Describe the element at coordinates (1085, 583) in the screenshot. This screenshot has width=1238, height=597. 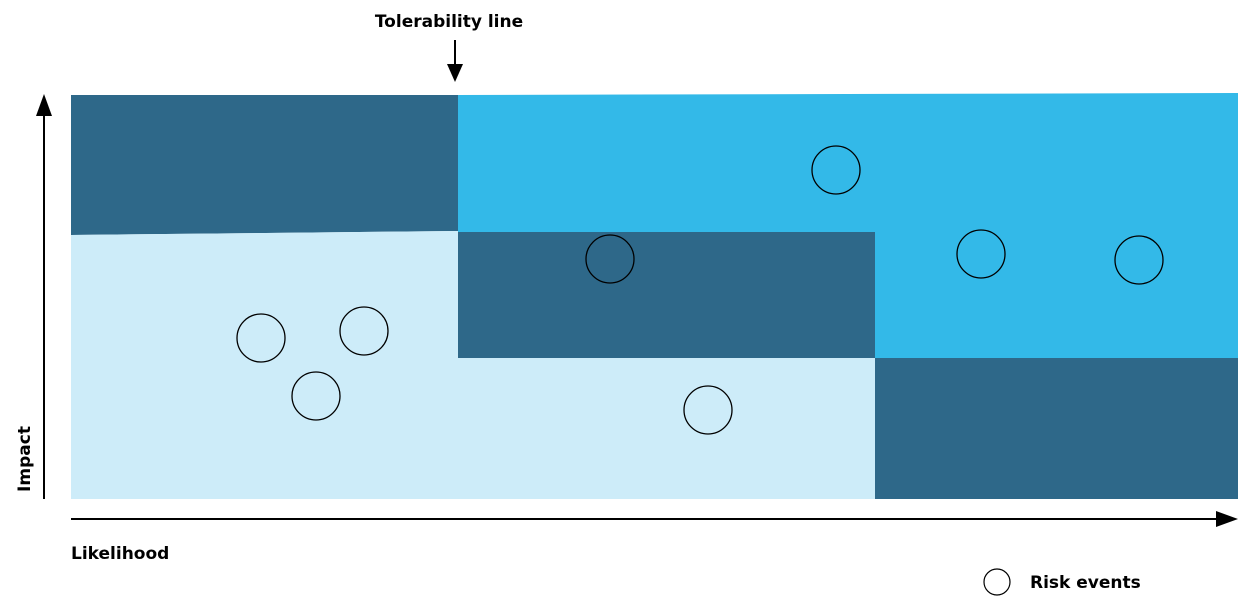
I see `legend-label: Risk events` at that location.